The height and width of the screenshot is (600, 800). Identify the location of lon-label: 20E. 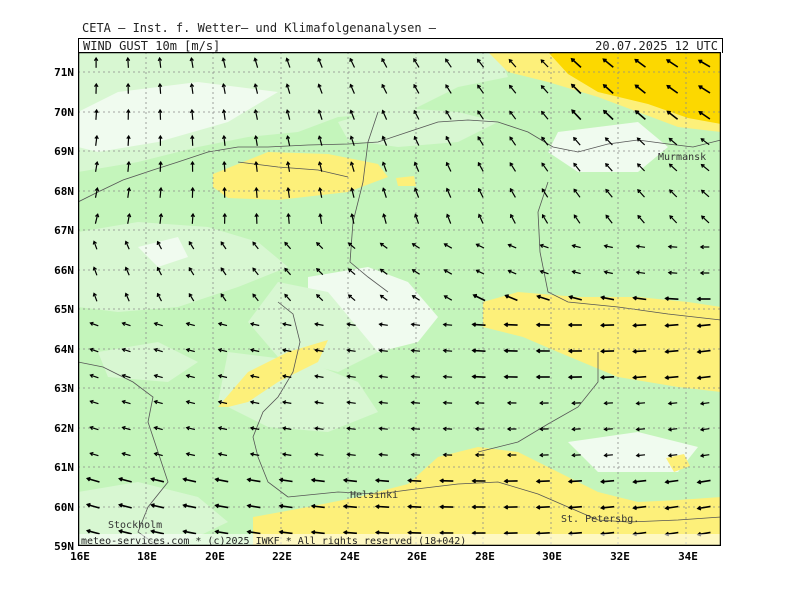
(215, 556).